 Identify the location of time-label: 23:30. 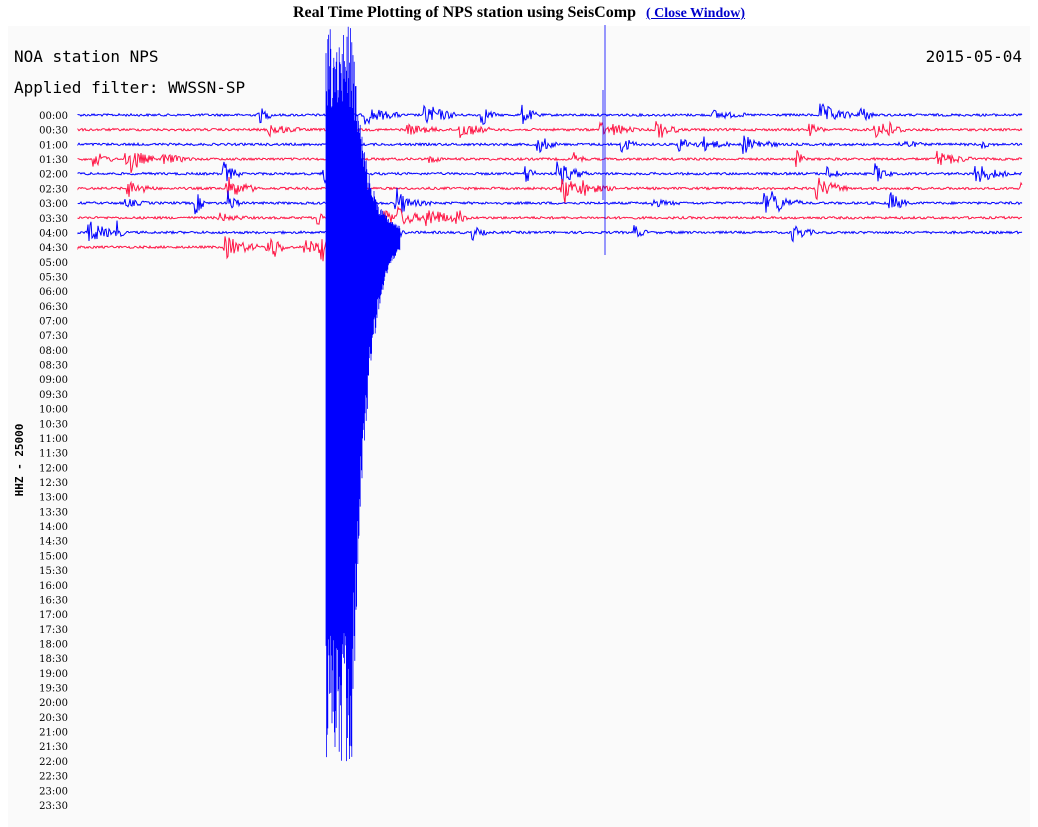
(53, 806).